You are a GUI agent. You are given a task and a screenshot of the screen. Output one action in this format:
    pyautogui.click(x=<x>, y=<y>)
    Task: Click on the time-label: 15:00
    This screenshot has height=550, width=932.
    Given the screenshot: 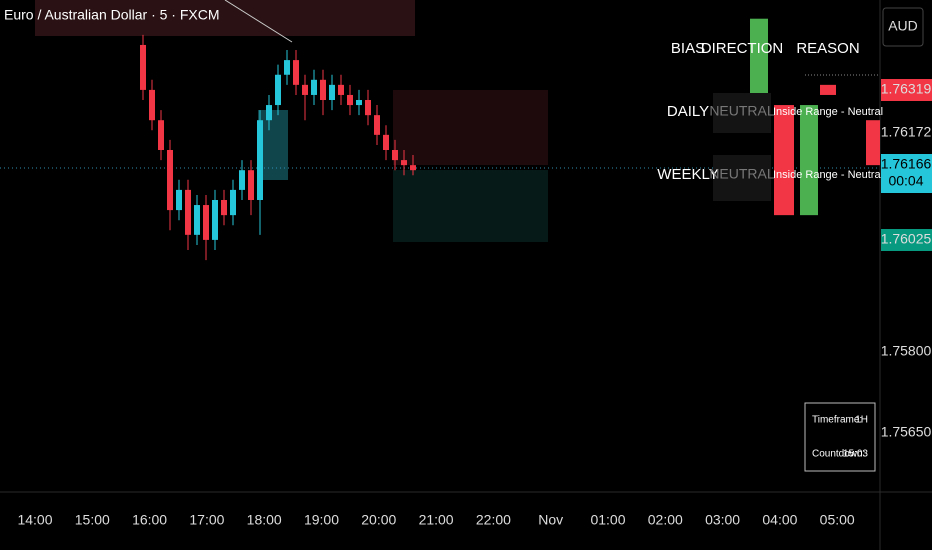 What is the action you would take?
    pyautogui.click(x=92, y=520)
    